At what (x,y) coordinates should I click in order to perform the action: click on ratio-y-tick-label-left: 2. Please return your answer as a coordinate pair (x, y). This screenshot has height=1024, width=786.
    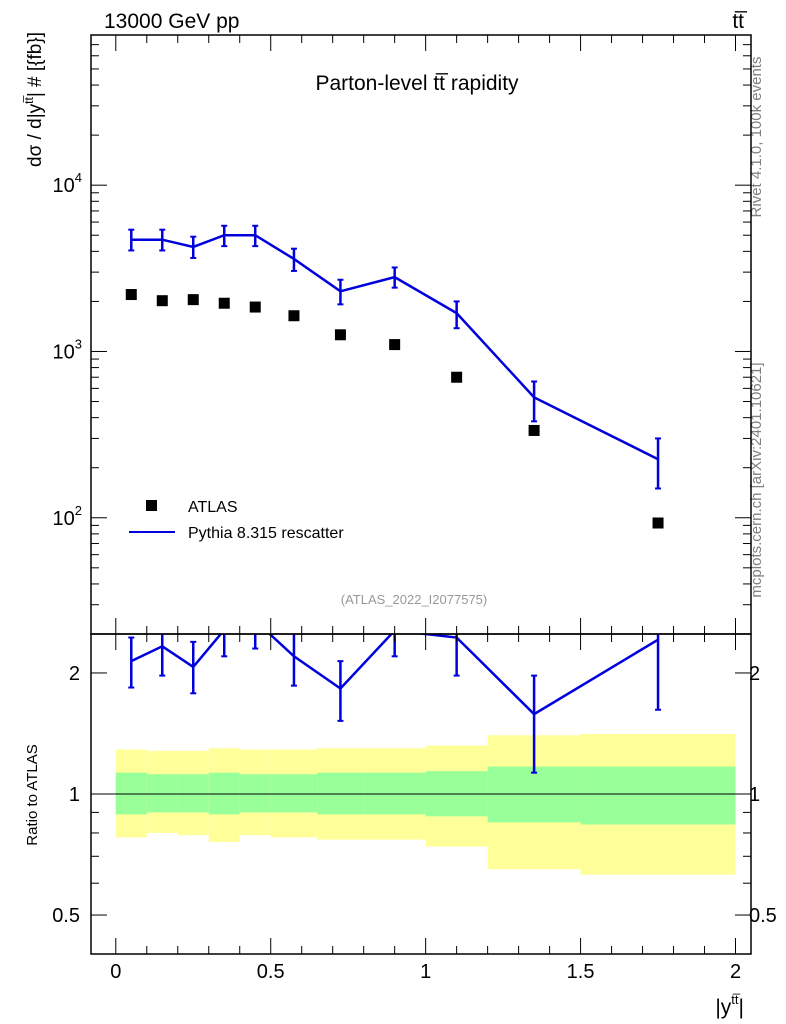
    Looking at the image, I should click on (74, 674).